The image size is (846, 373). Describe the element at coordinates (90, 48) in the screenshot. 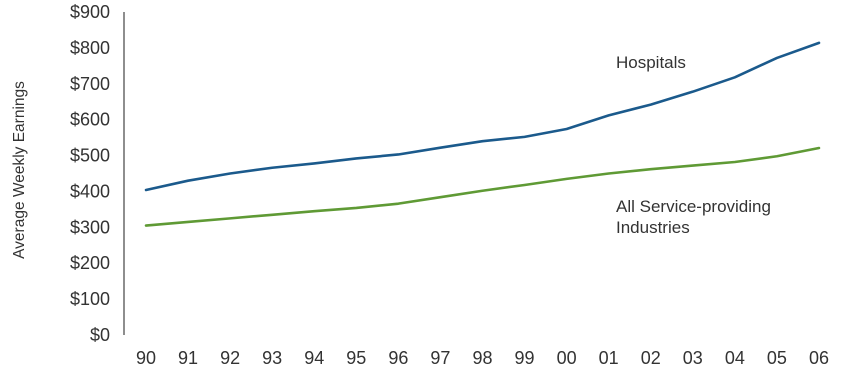

I see `y-tick-label: $800` at that location.